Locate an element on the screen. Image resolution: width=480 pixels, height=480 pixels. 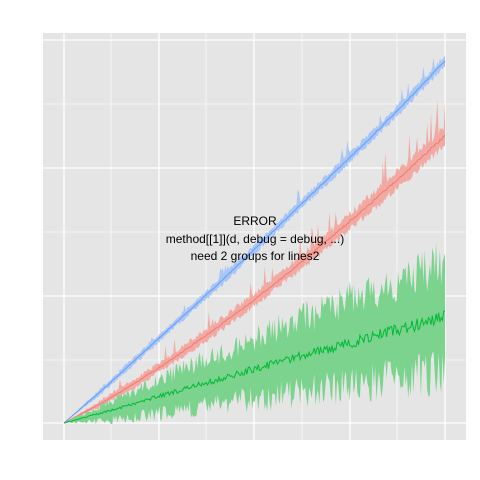
error-line-3: need 2 groups for lines2 is located at coordinates (255, 256).